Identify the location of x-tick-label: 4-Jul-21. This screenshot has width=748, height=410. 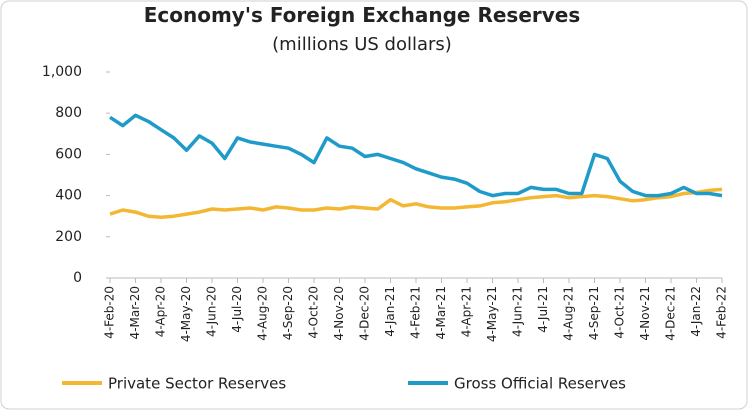
(543, 309).